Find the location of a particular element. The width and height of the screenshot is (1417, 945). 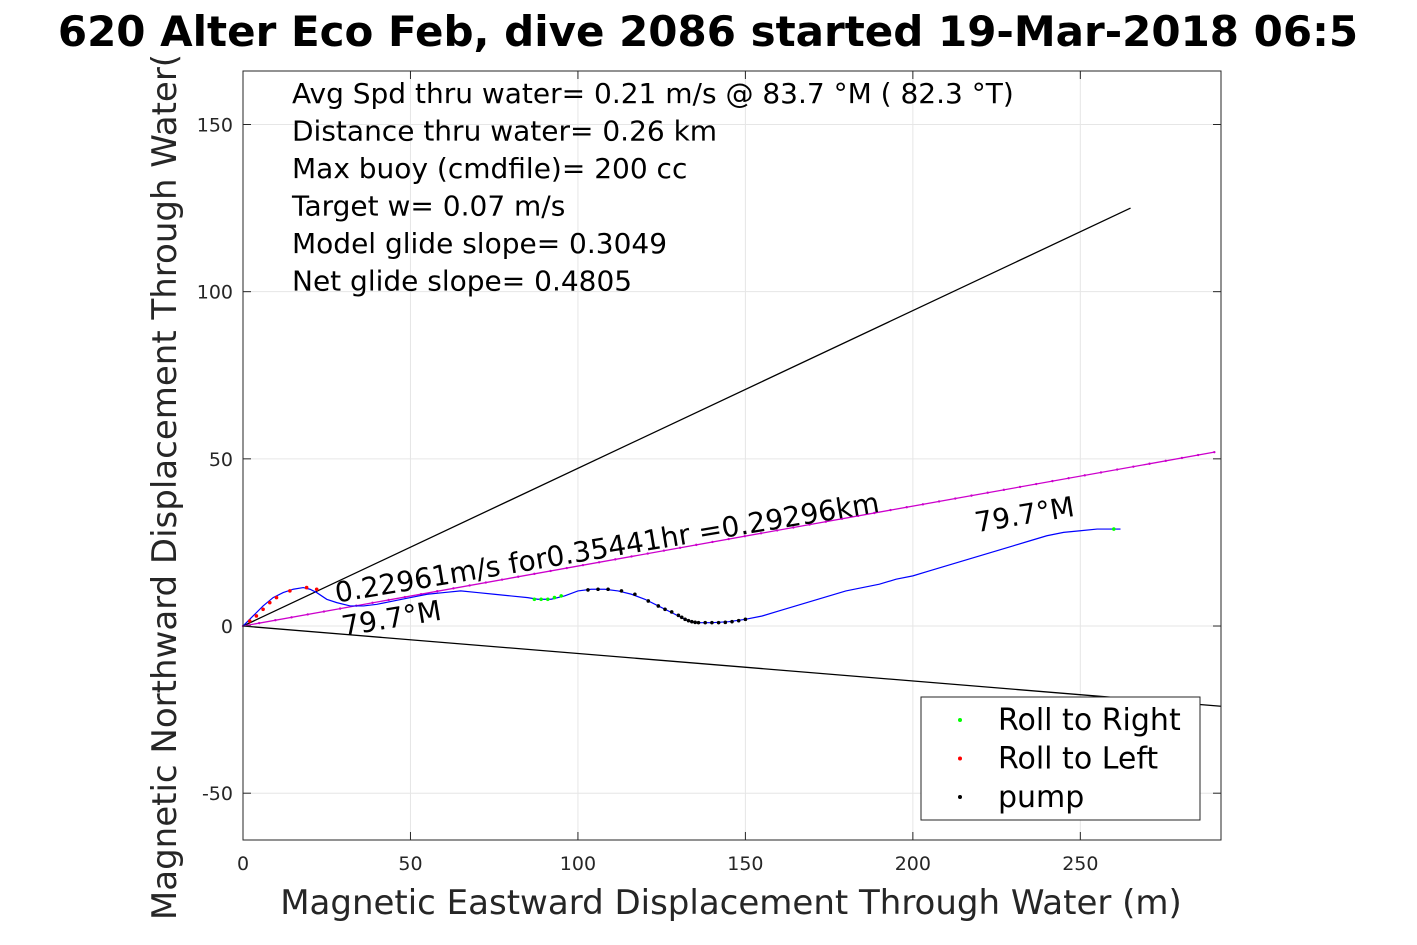

info-line: Net glide slope= 0.4805 is located at coordinates (462, 281).